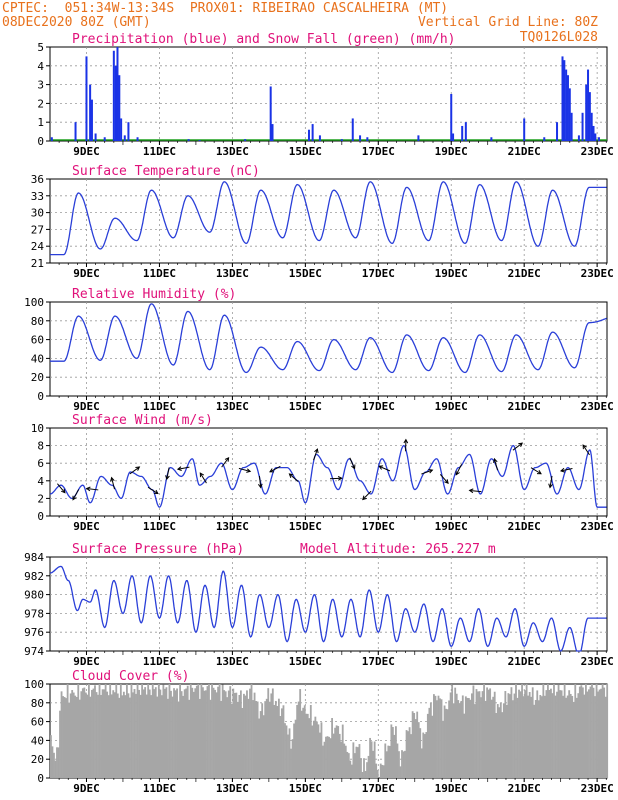 This screenshot has height=800, width=618. Describe the element at coordinates (451, 526) in the screenshot. I see `xtick-label-wind: 19DEC` at that location.